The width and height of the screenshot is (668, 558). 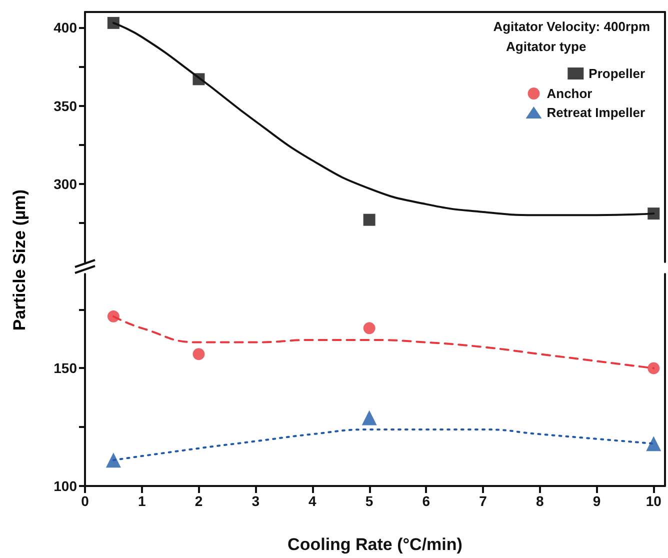 What do you see at coordinates (256, 501) in the screenshot?
I see `x-tick-label: 3` at bounding box center [256, 501].